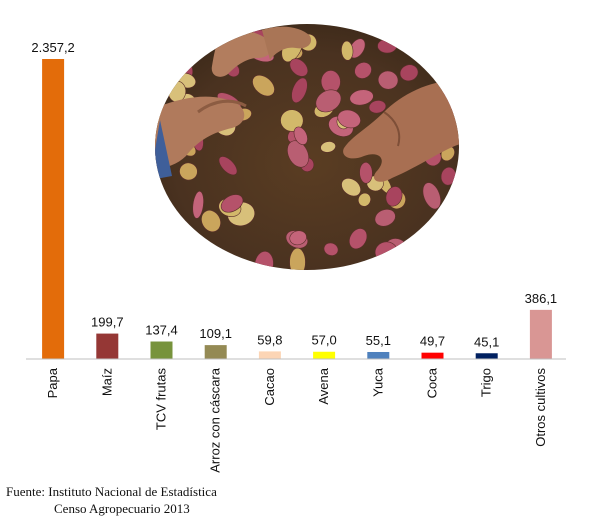  Describe the element at coordinates (486, 382) in the screenshot. I see `category-label-trigo: Trigo` at that location.